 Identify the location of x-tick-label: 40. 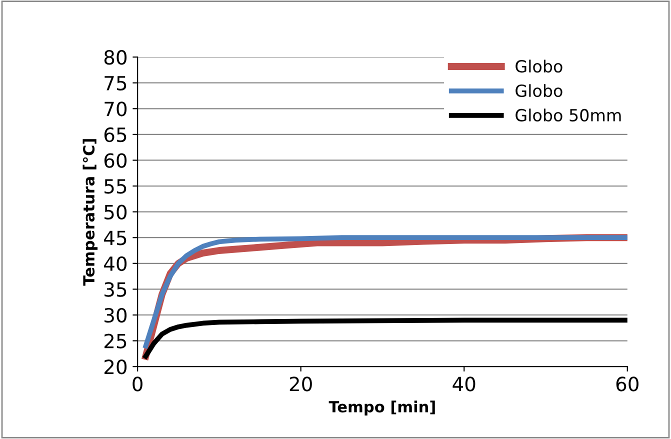
(464, 384).